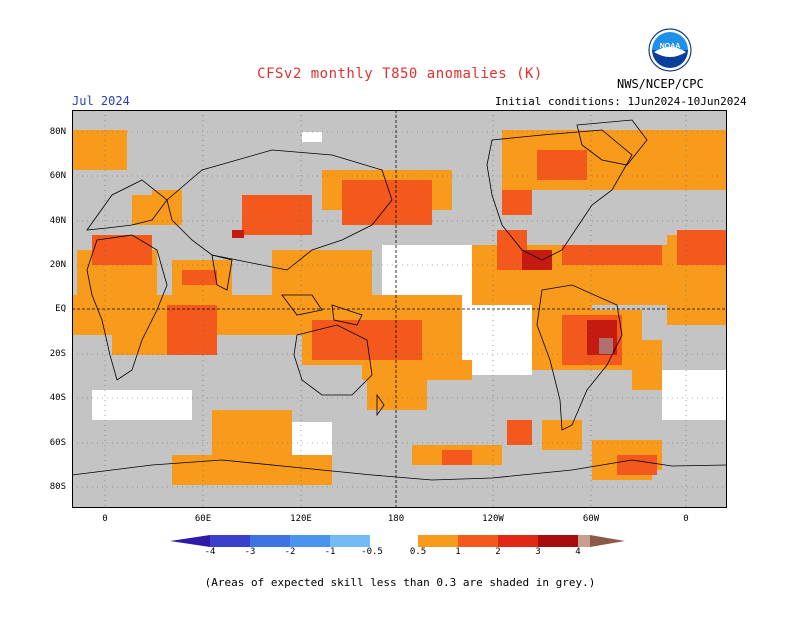 This screenshot has width=800, height=618. What do you see at coordinates (493, 519) in the screenshot?
I see `lon-label: 120W` at bounding box center [493, 519].